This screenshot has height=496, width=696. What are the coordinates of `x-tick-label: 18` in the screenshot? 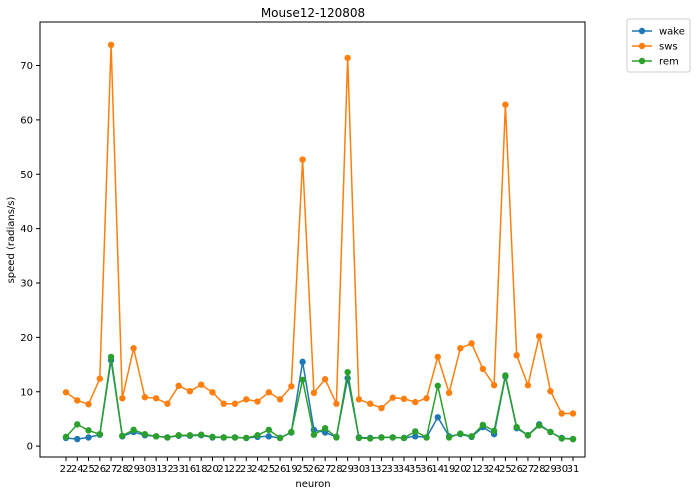 It's located at (201, 469).